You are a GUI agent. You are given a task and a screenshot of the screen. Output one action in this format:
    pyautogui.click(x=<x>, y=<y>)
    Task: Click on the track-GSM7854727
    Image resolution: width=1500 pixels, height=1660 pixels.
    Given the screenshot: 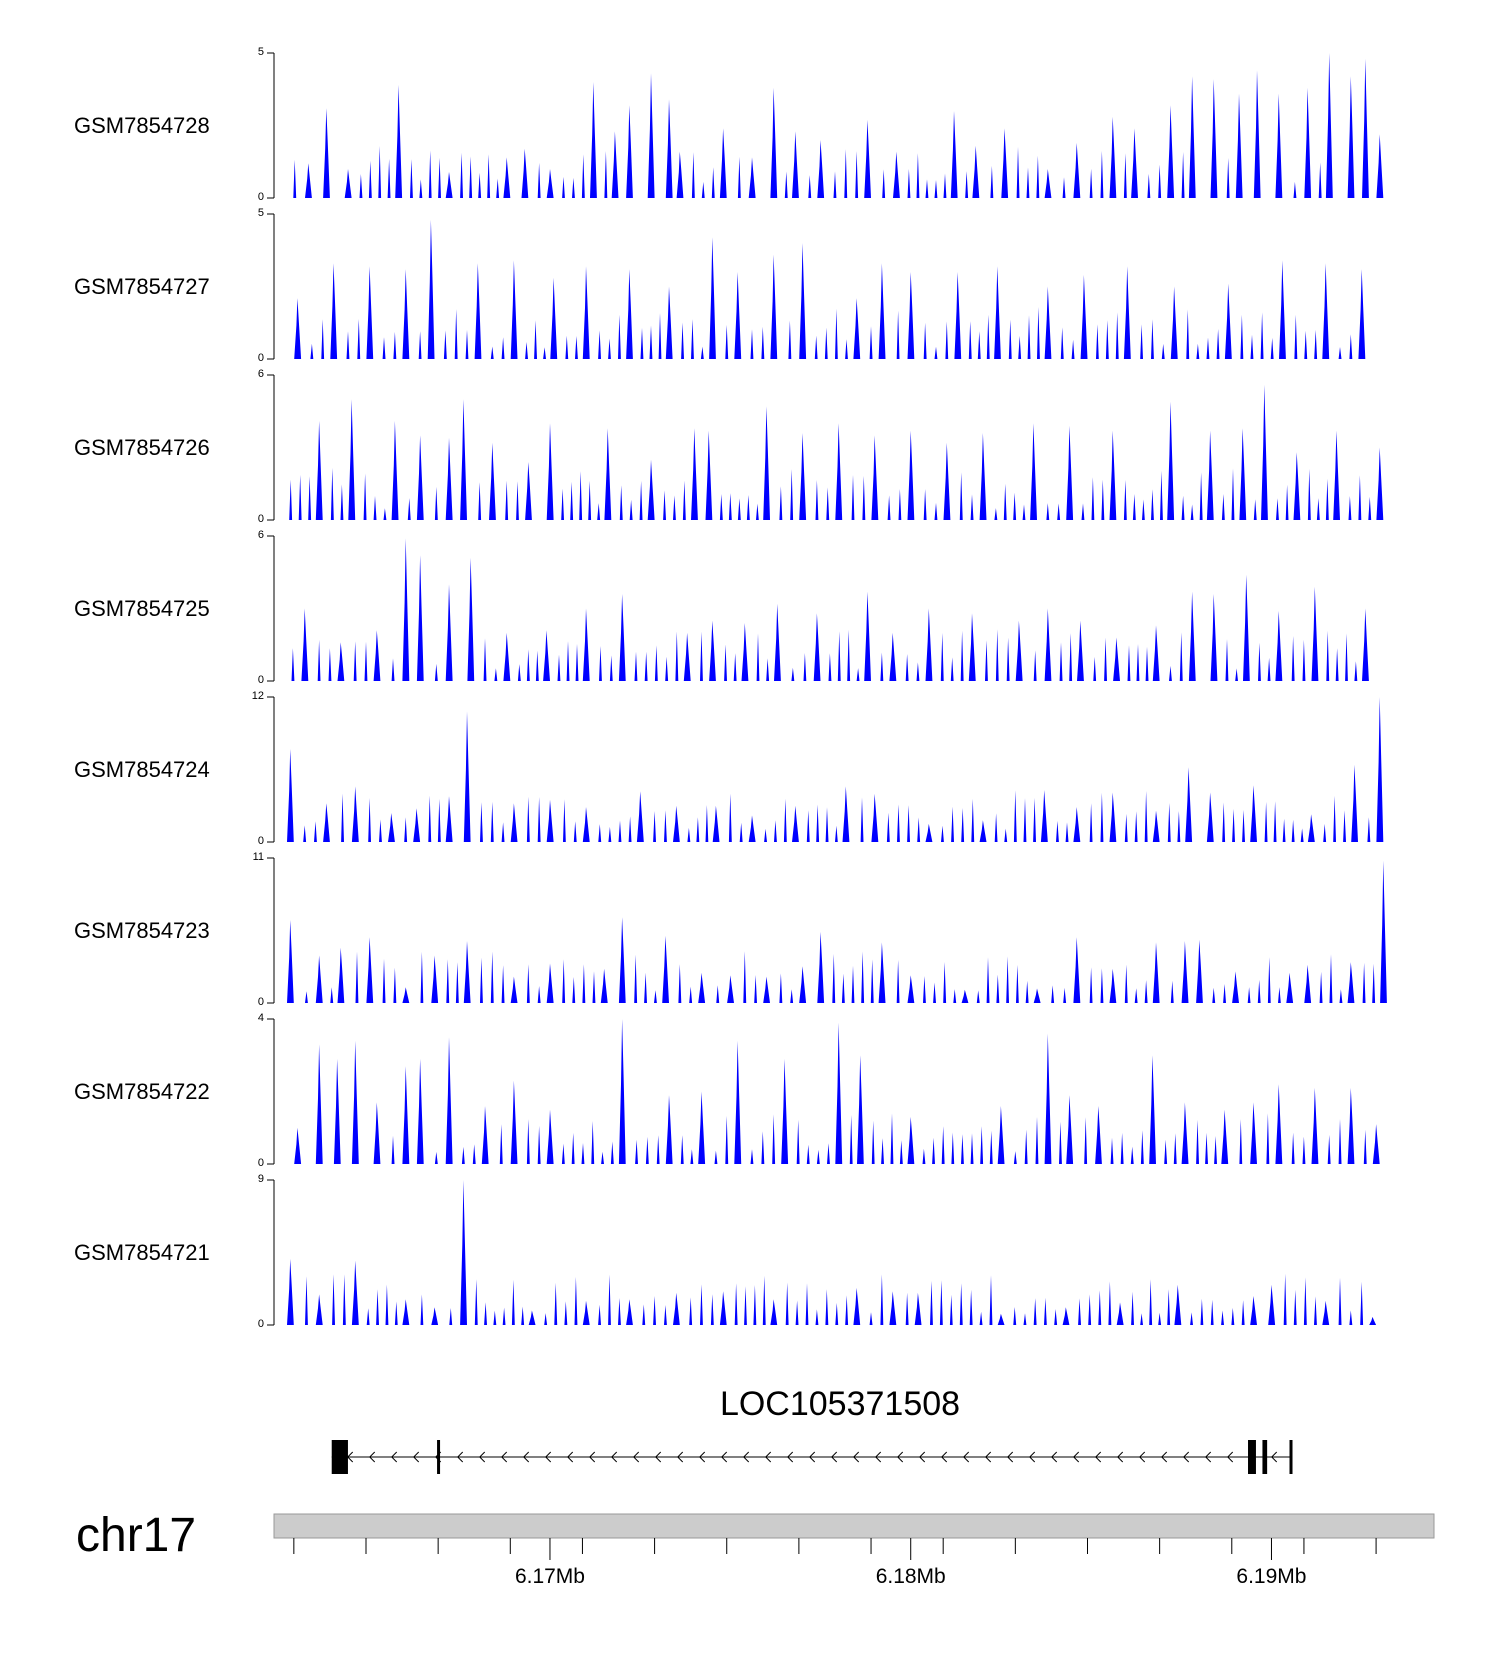 What is the action you would take?
    pyautogui.click(x=850, y=286)
    